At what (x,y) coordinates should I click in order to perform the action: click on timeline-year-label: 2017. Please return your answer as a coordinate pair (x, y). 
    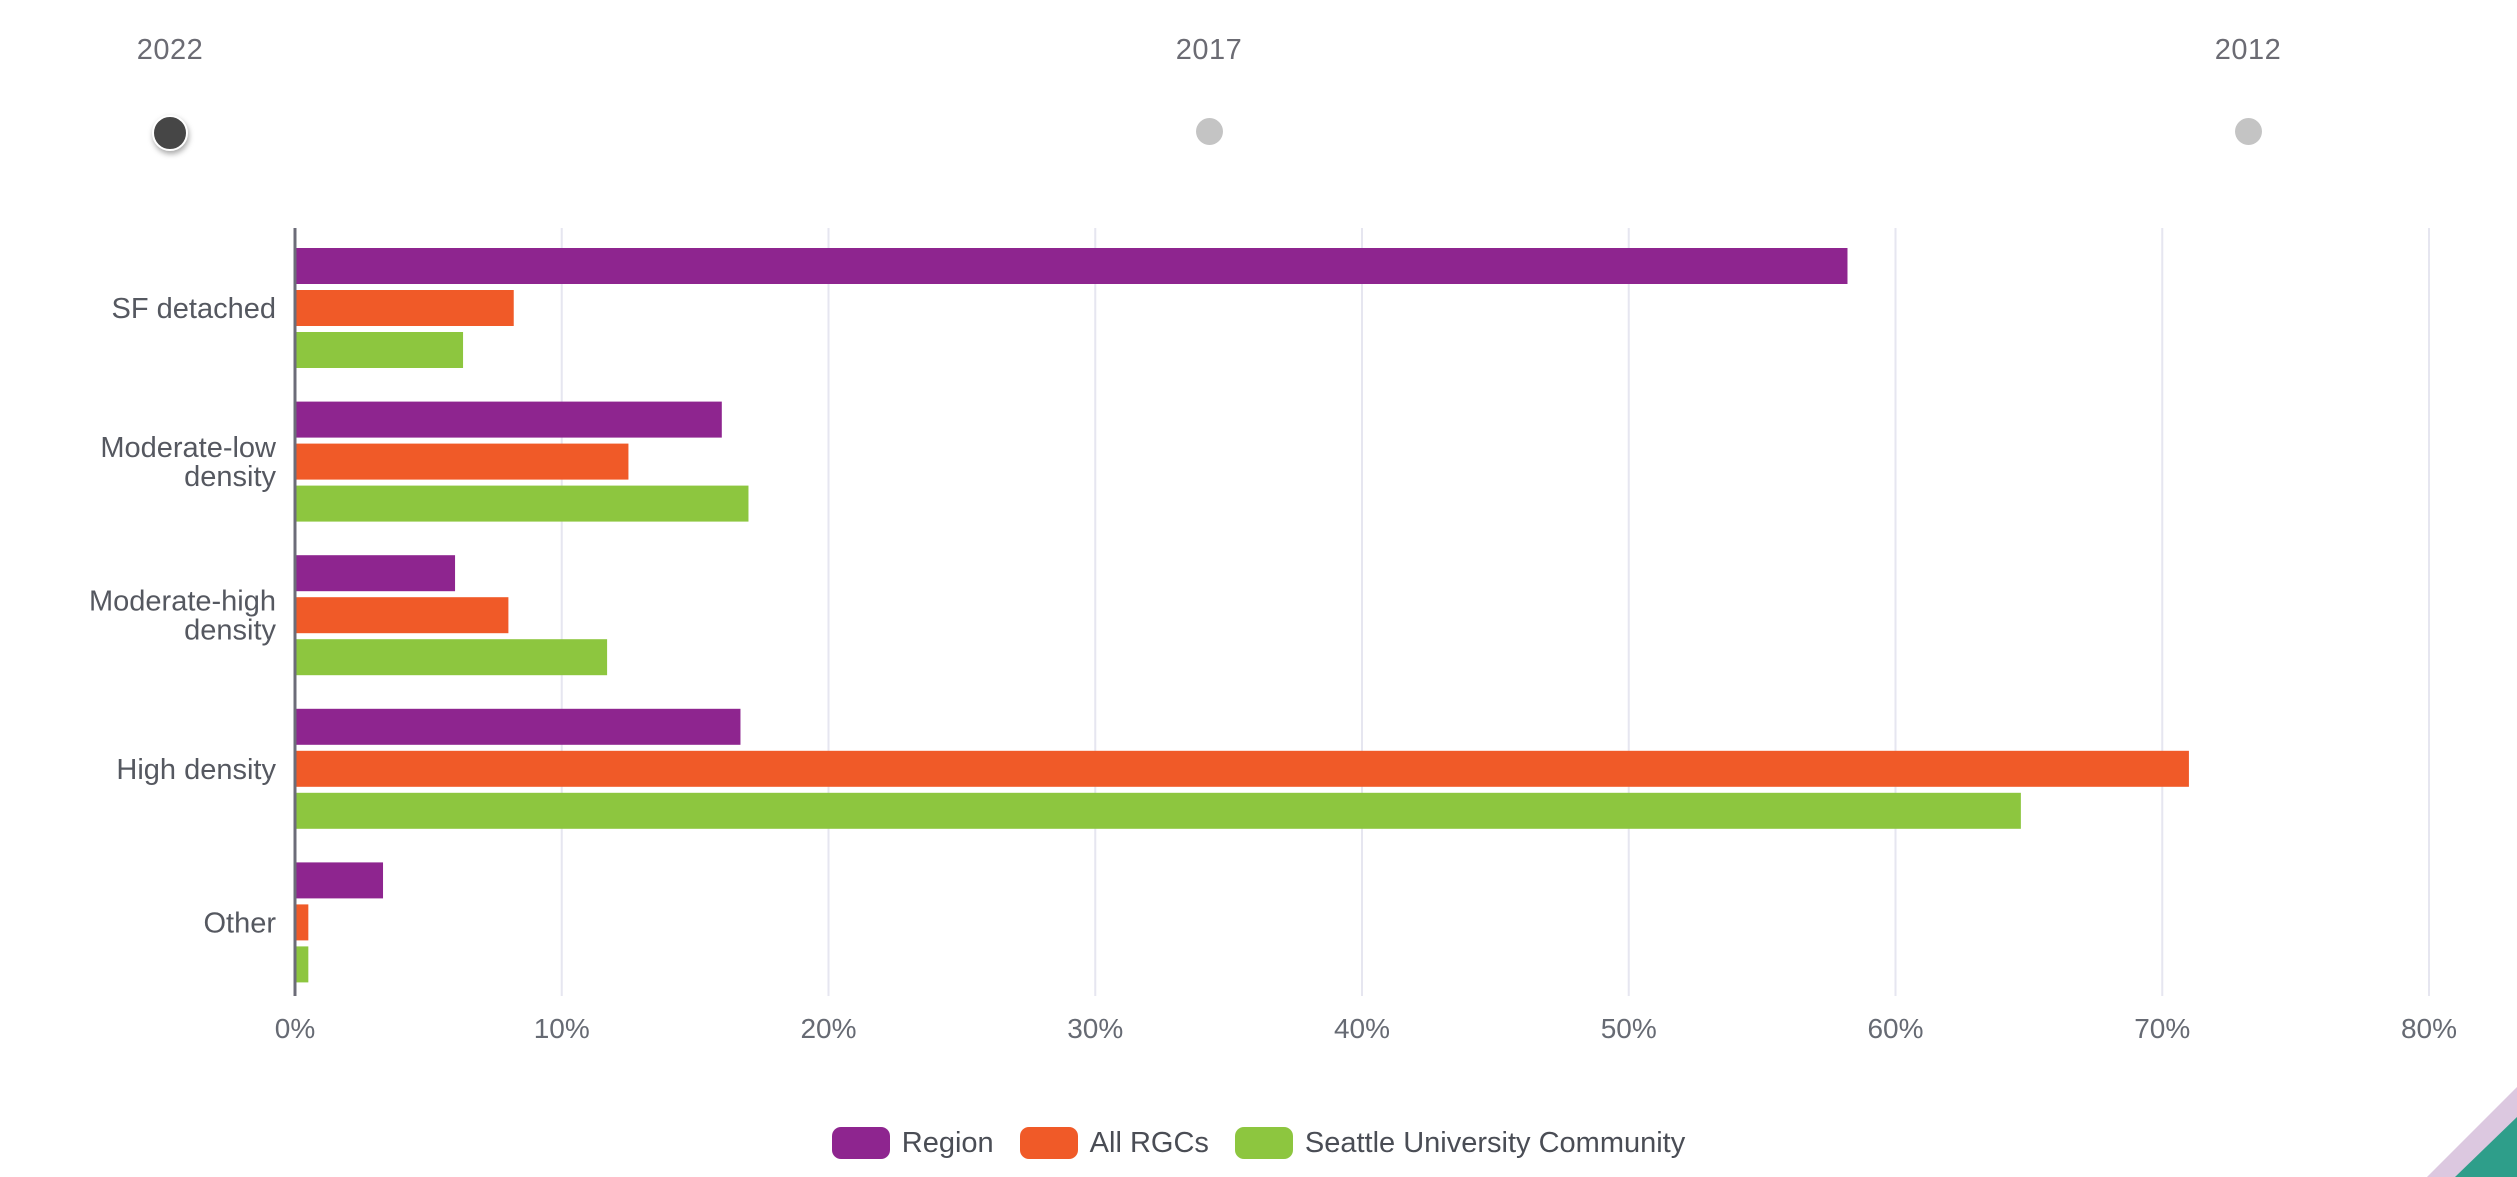
    Looking at the image, I should click on (1209, 50).